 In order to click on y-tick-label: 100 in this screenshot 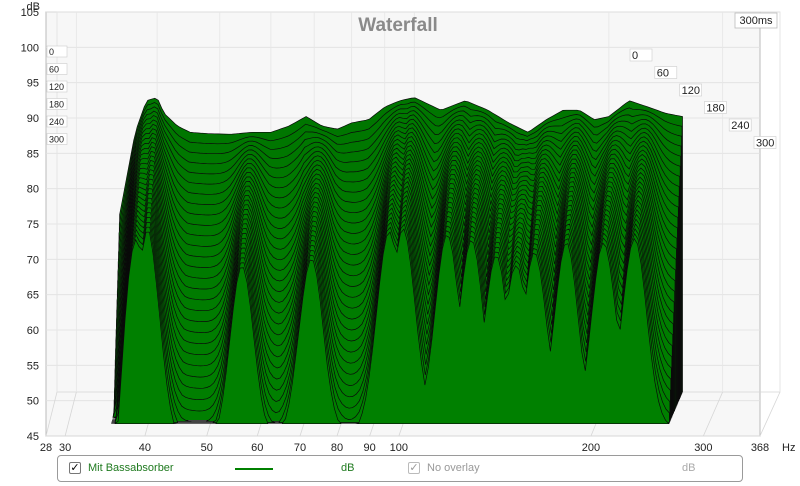, I will do `click(30, 48)`.